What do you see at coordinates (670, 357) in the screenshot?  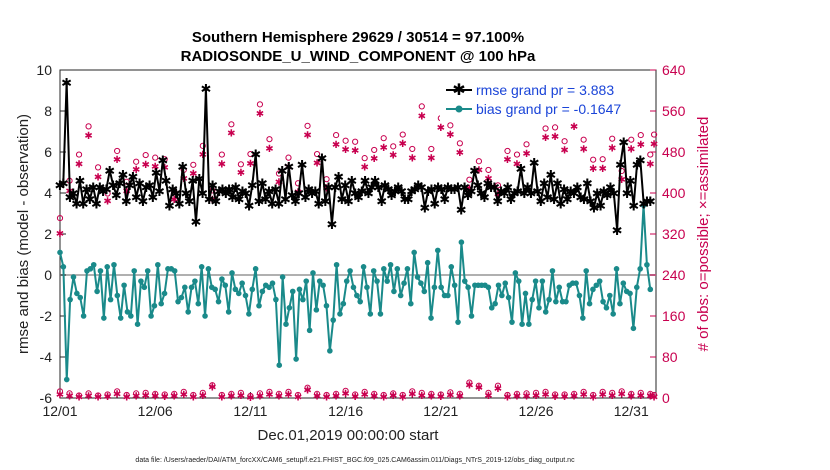 I see `y-tick-label-right: 80` at bounding box center [670, 357].